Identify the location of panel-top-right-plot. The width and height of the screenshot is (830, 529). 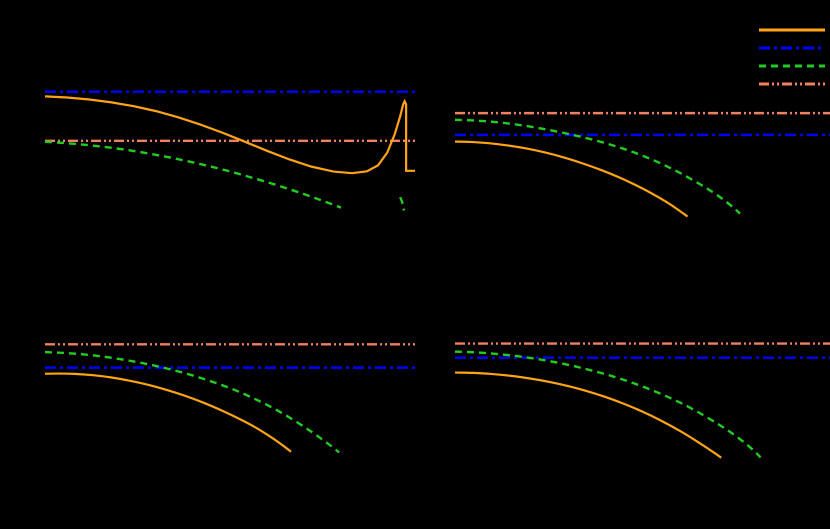
(642, 164).